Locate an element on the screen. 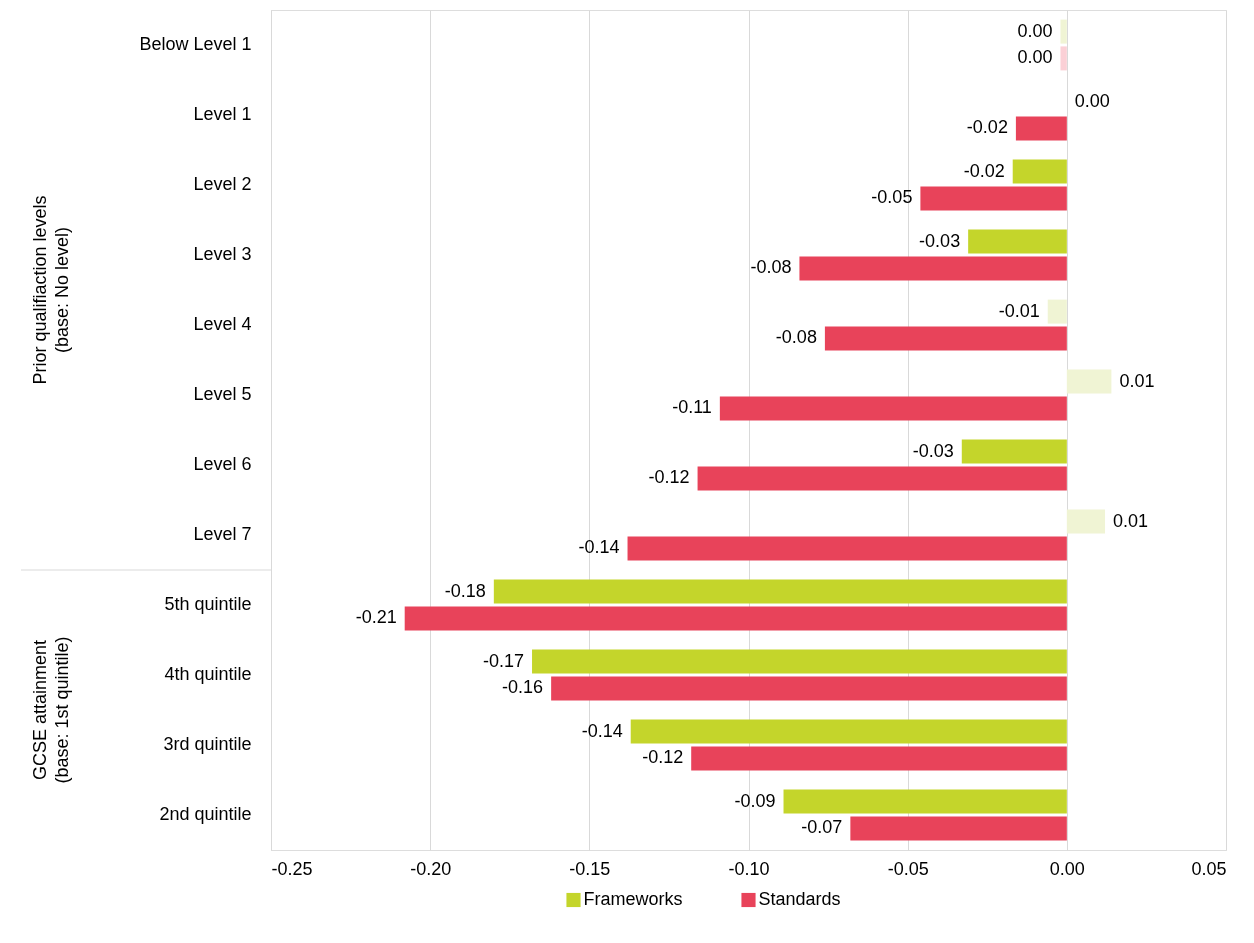  text: Prior qualifiaction levels (base: No level) is located at coordinates (51, 290).